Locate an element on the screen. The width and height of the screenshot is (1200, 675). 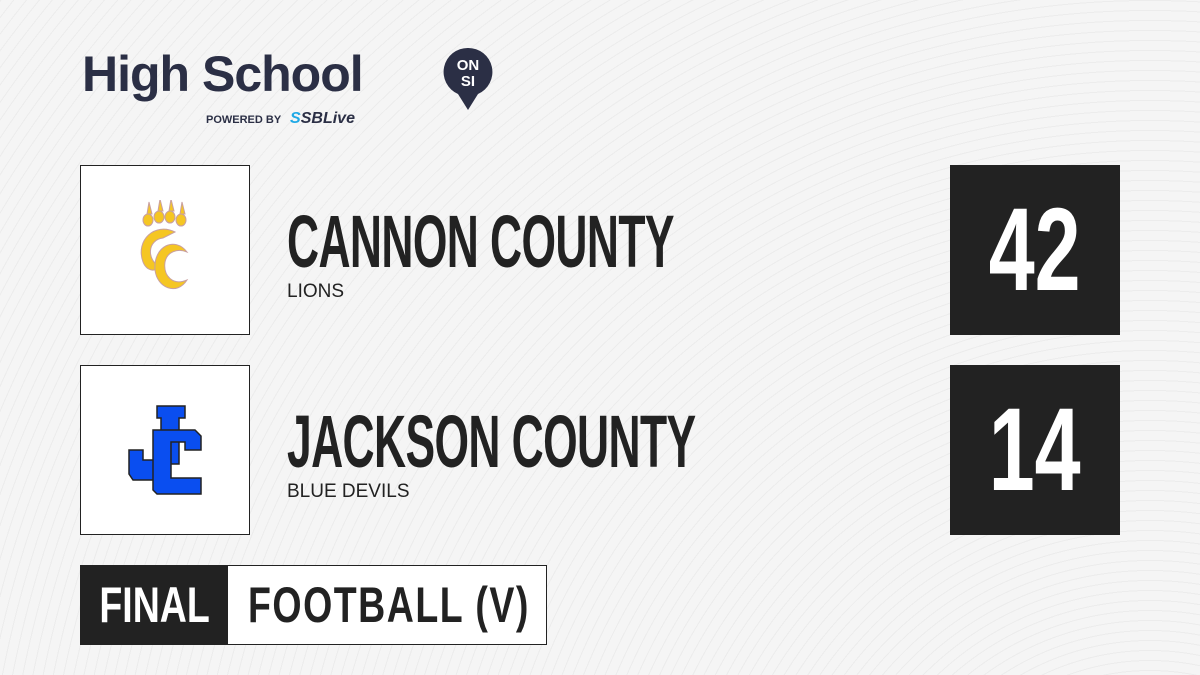
svg-text: ON is located at coordinates (468, 65).